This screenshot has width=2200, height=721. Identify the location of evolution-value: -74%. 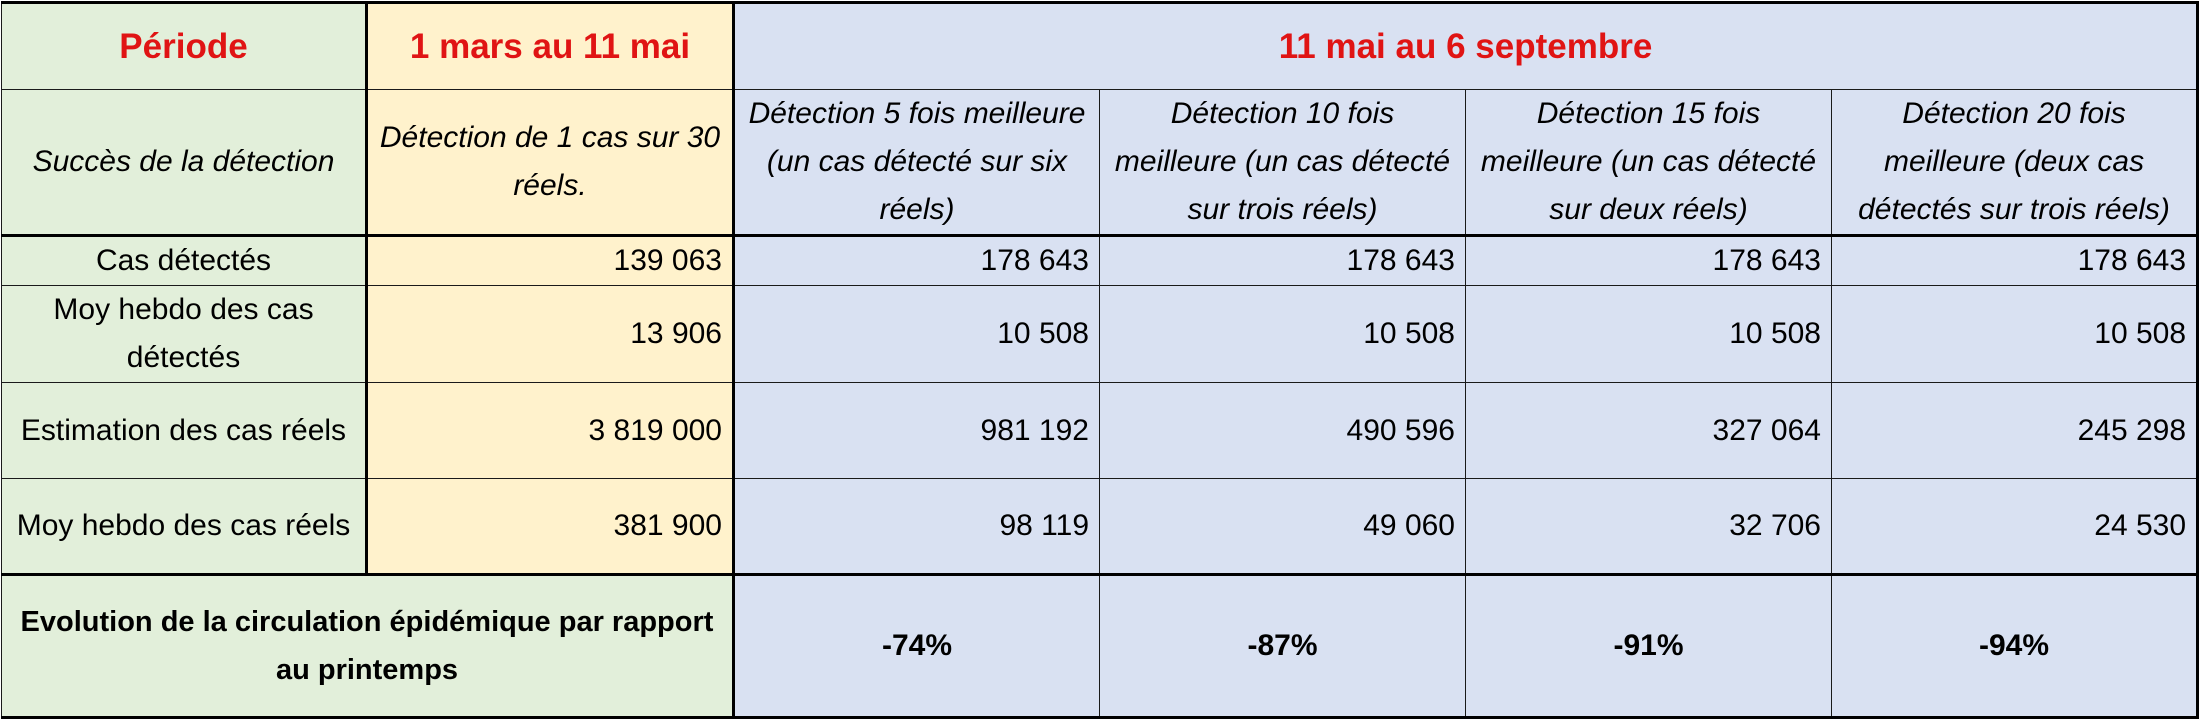
(916, 646).